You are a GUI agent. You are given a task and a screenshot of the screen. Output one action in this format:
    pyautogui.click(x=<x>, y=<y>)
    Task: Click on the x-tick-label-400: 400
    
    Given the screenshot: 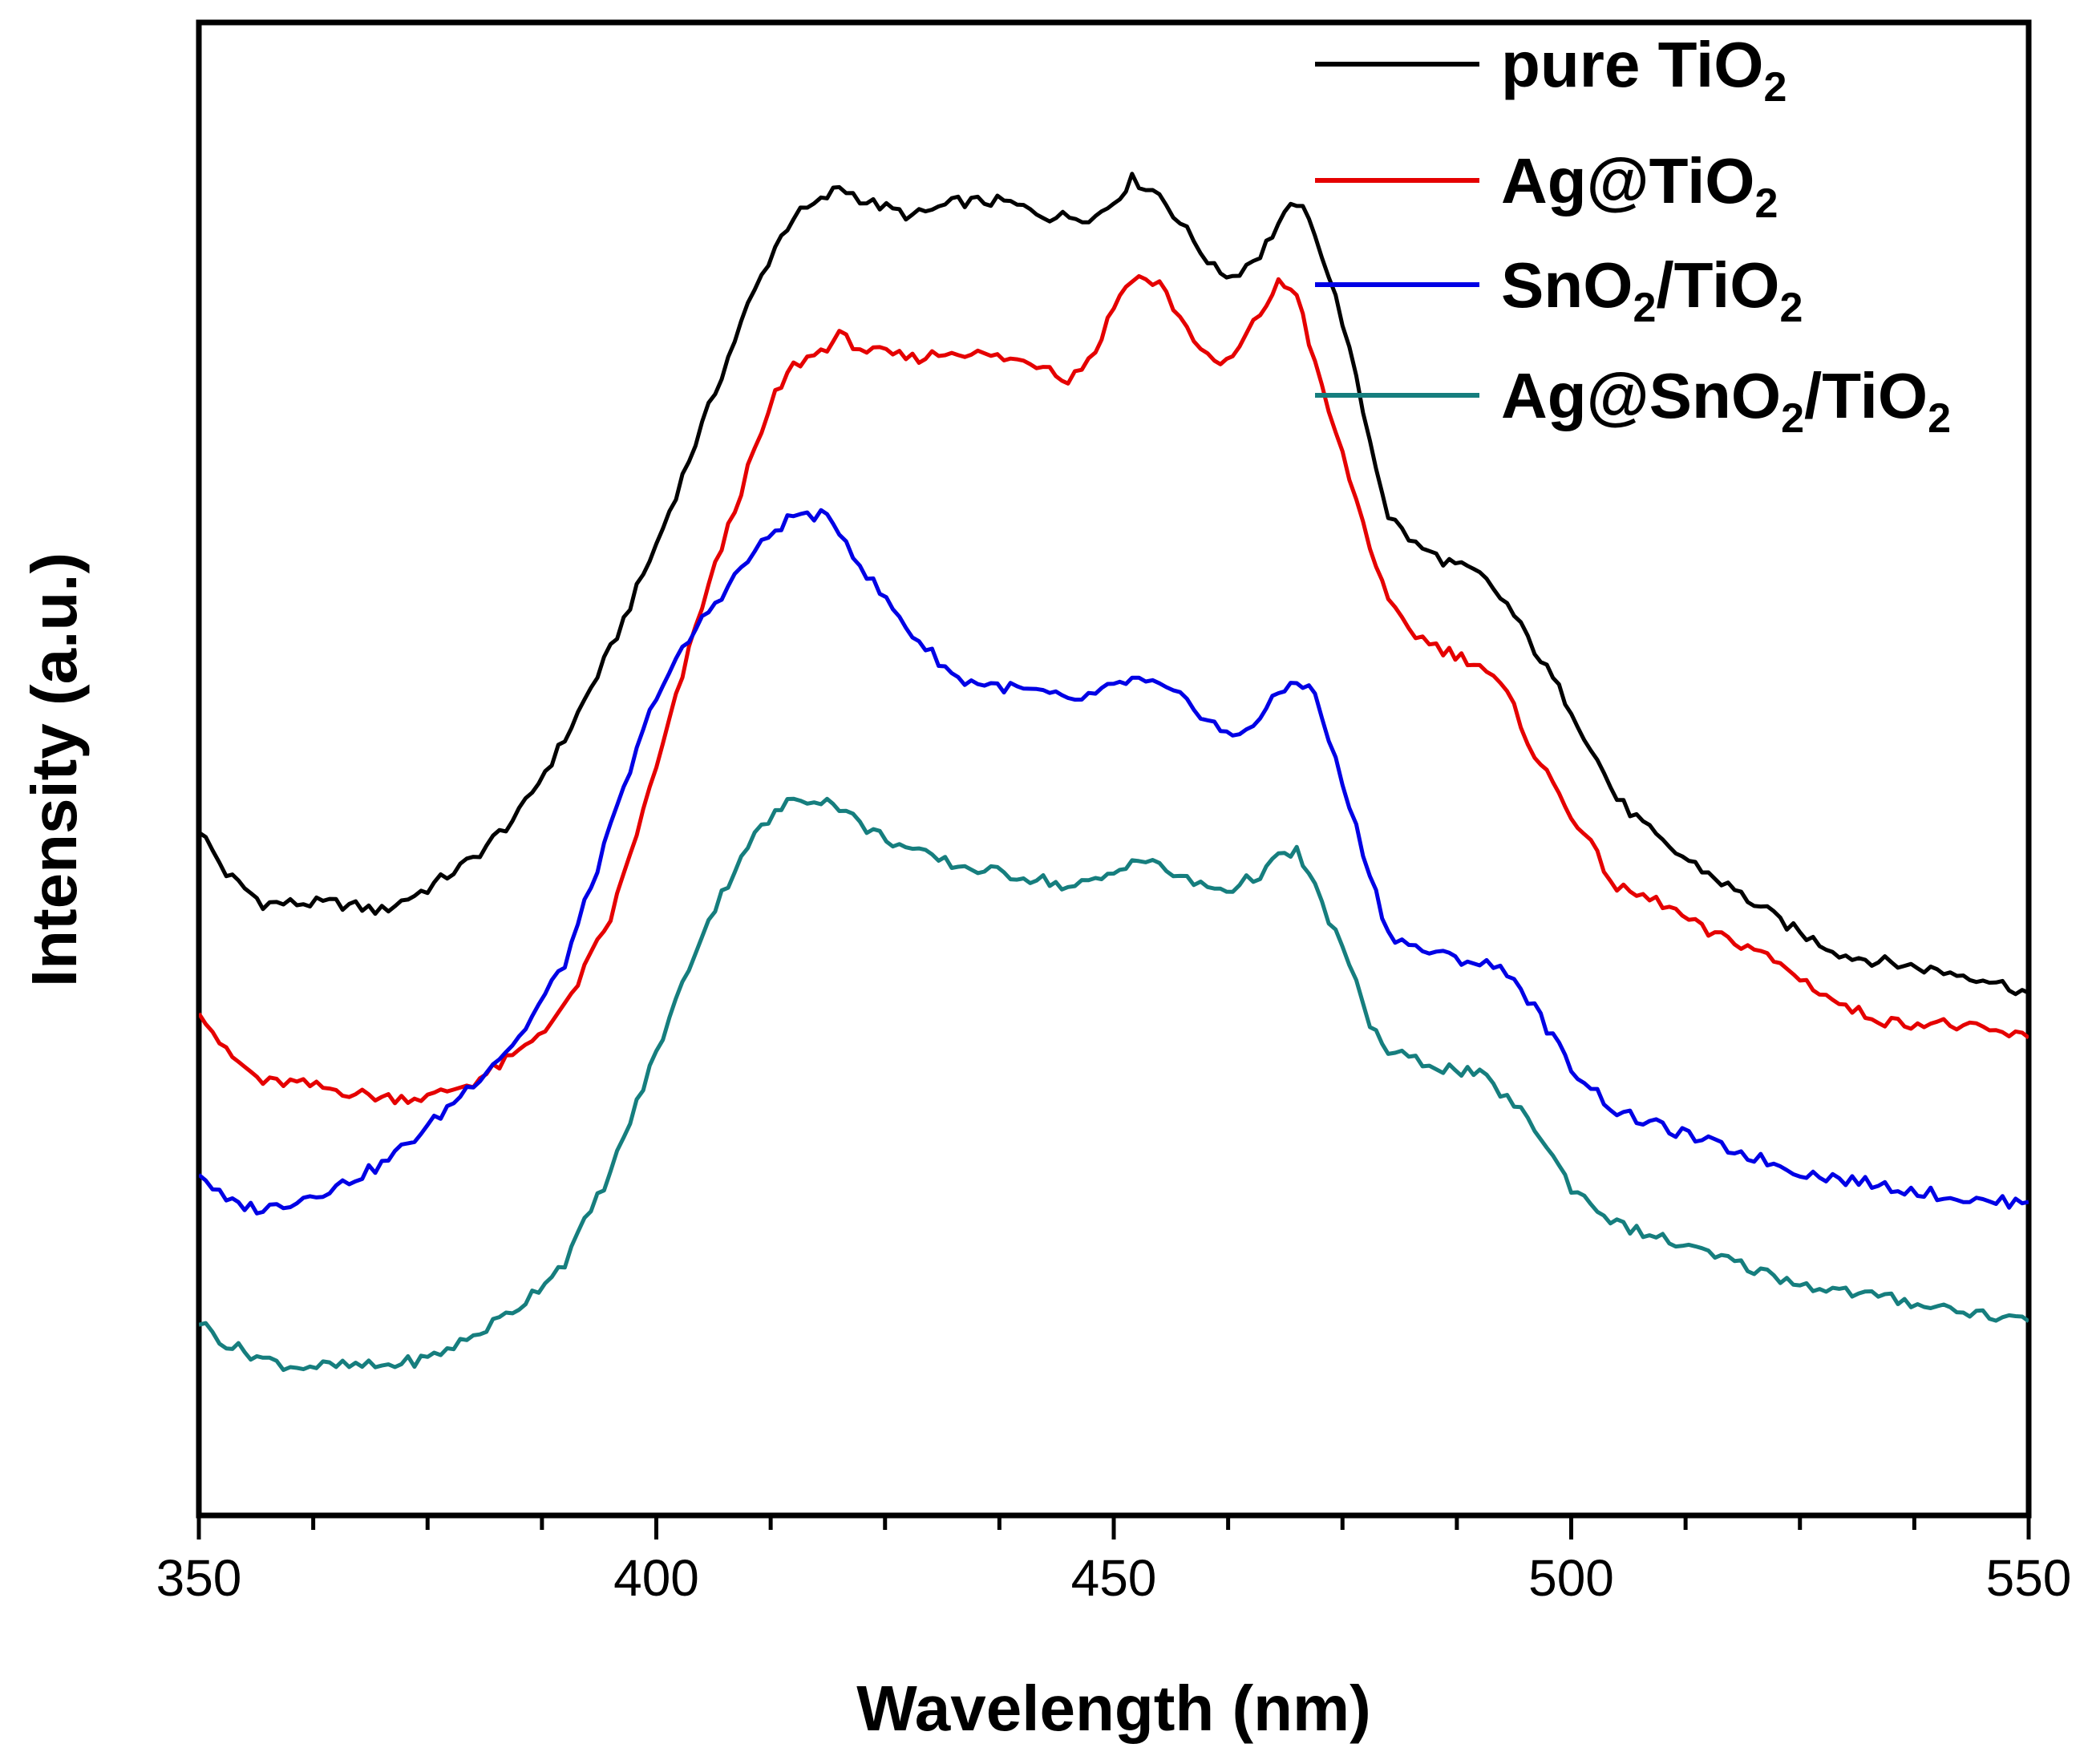 What is the action you would take?
    pyautogui.click(x=656, y=1578)
    